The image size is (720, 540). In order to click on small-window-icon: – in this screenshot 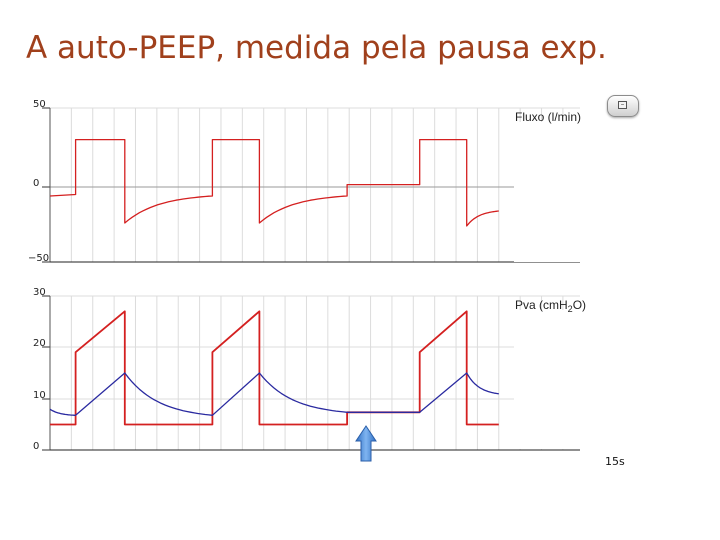, I will do `click(622, 105)`.